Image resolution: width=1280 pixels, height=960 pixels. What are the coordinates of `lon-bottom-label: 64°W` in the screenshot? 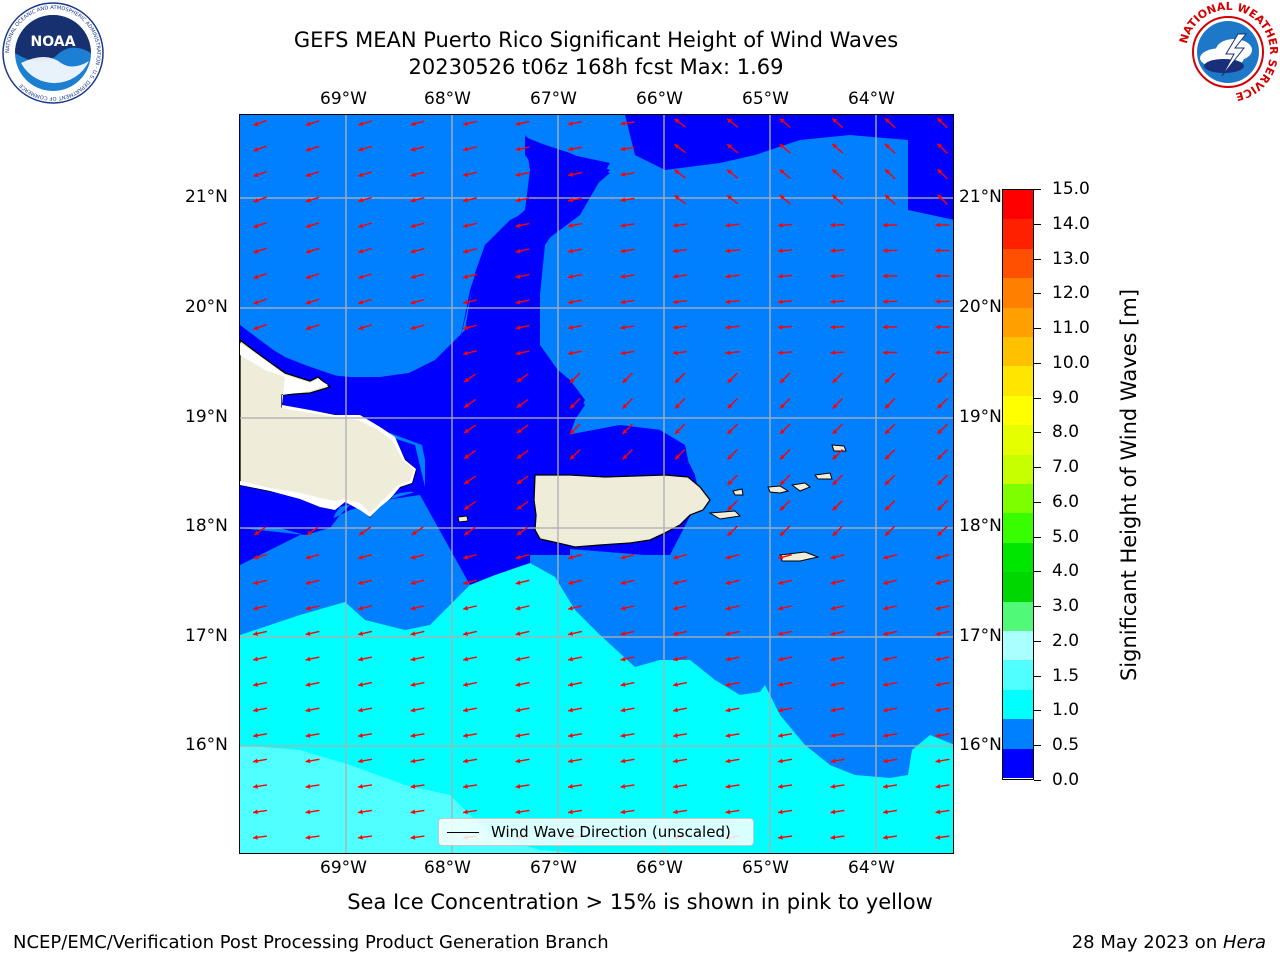 It's located at (871, 868).